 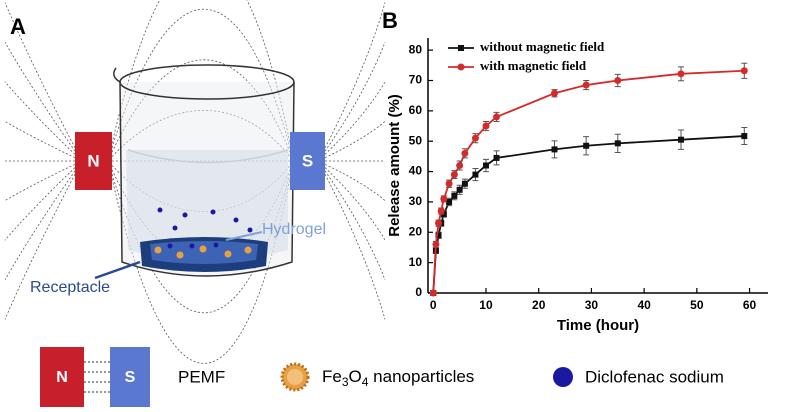 What do you see at coordinates (598, 325) in the screenshot?
I see `x-axis-label: Time (hour)` at bounding box center [598, 325].